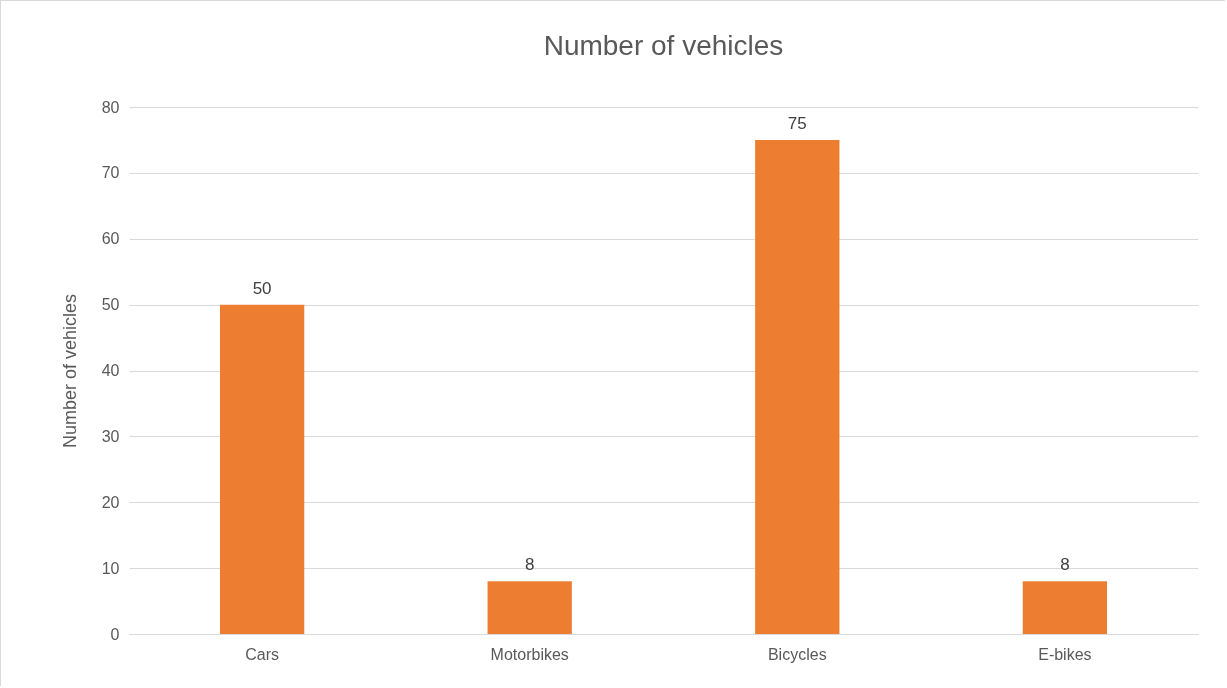  Describe the element at coordinates (110, 502) in the screenshot. I see `y-tick-label: 20` at that location.